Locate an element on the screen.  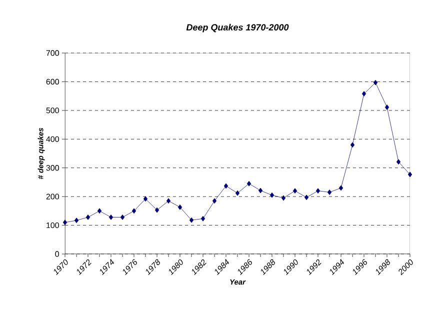
y-tick-label: 0 is located at coordinates (57, 254).